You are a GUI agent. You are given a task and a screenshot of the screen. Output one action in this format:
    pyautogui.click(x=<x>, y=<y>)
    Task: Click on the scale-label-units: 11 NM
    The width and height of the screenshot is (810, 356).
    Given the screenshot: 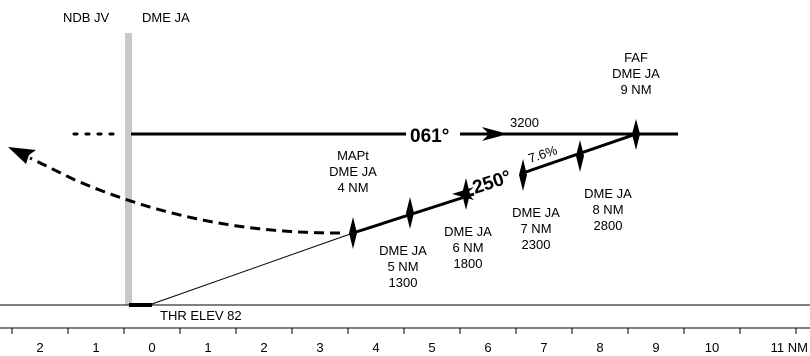 What is the action you would take?
    pyautogui.click(x=789, y=347)
    